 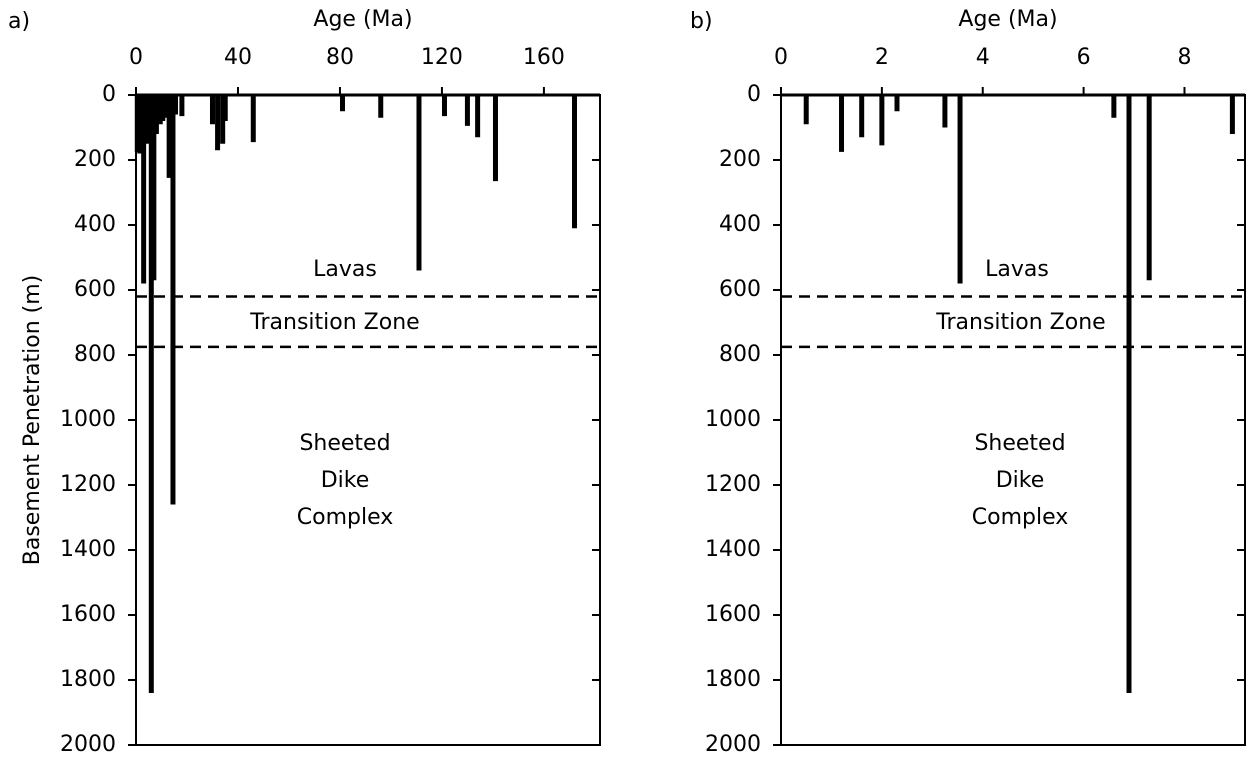 I want to click on y-axis-title: Basement Penetration (m), so click(x=32, y=420).